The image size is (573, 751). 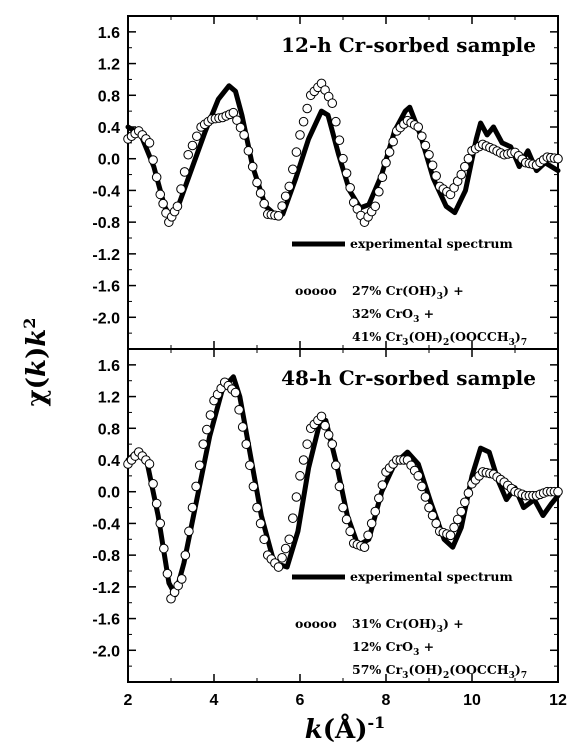 What do you see at coordinates (408, 292) in the screenshot?
I see `legend-fit-line: 27% Cr(OH)3) +` at bounding box center [408, 292].